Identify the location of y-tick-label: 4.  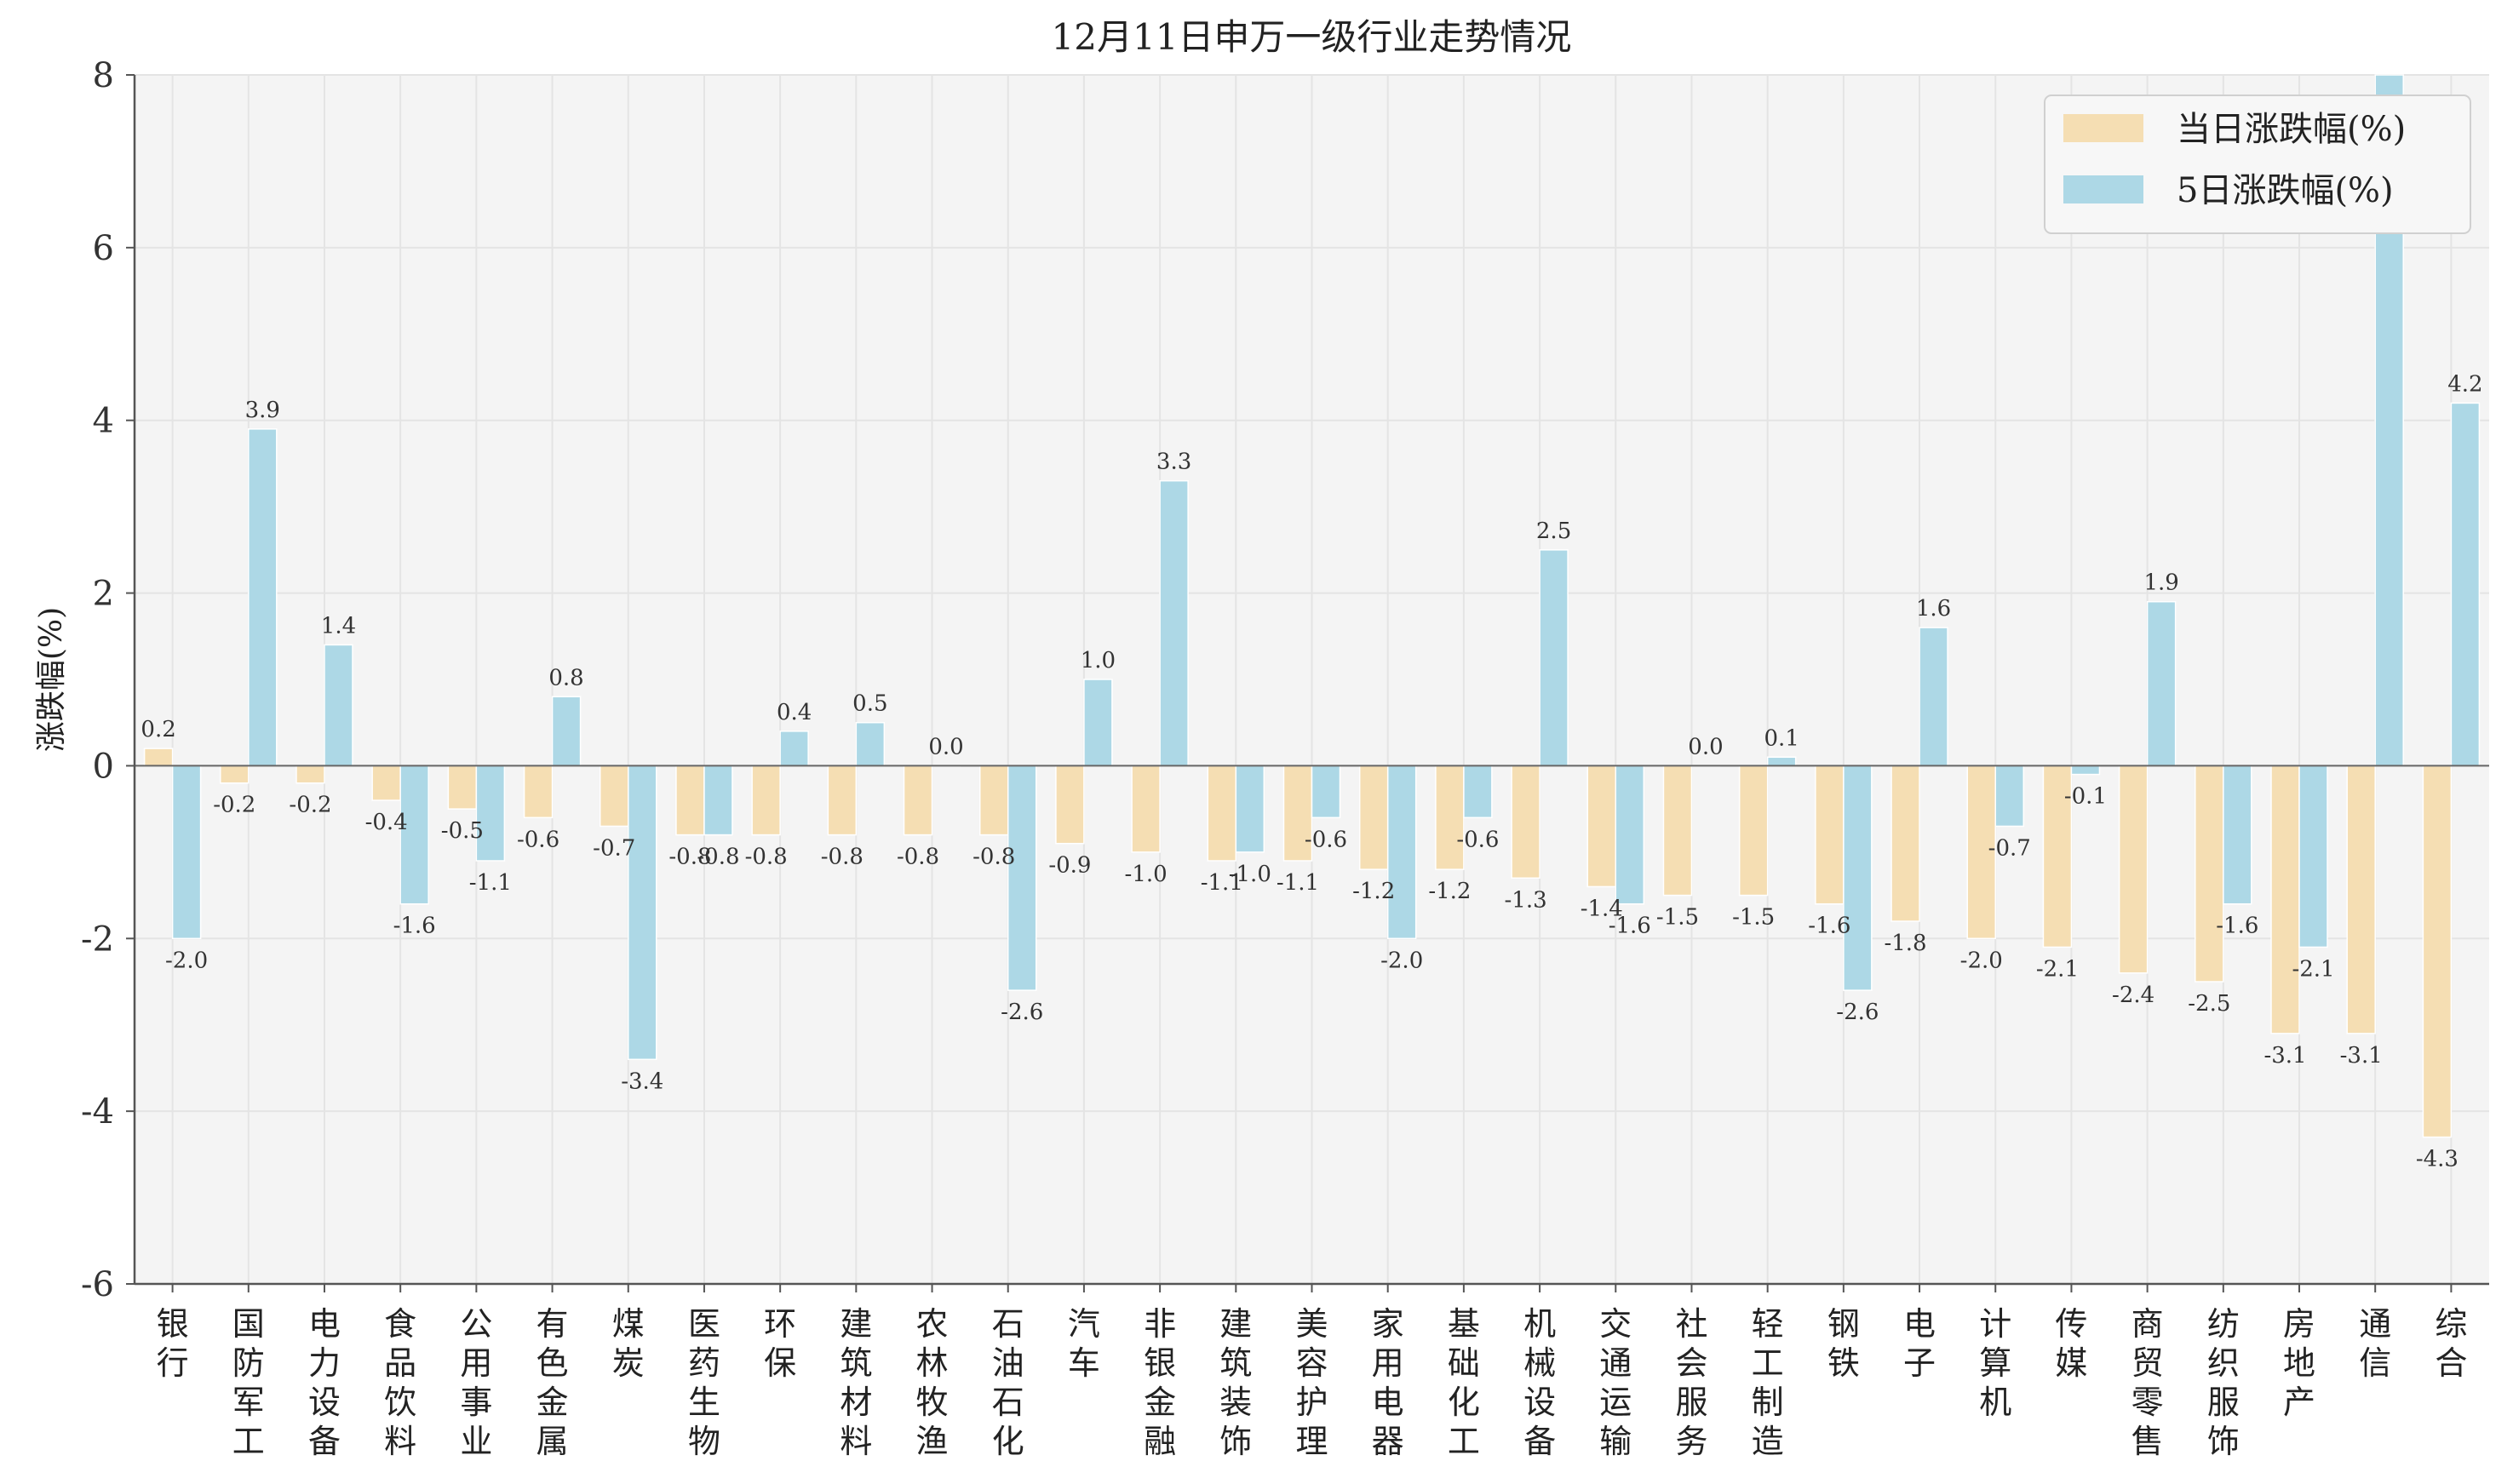
(103, 421).